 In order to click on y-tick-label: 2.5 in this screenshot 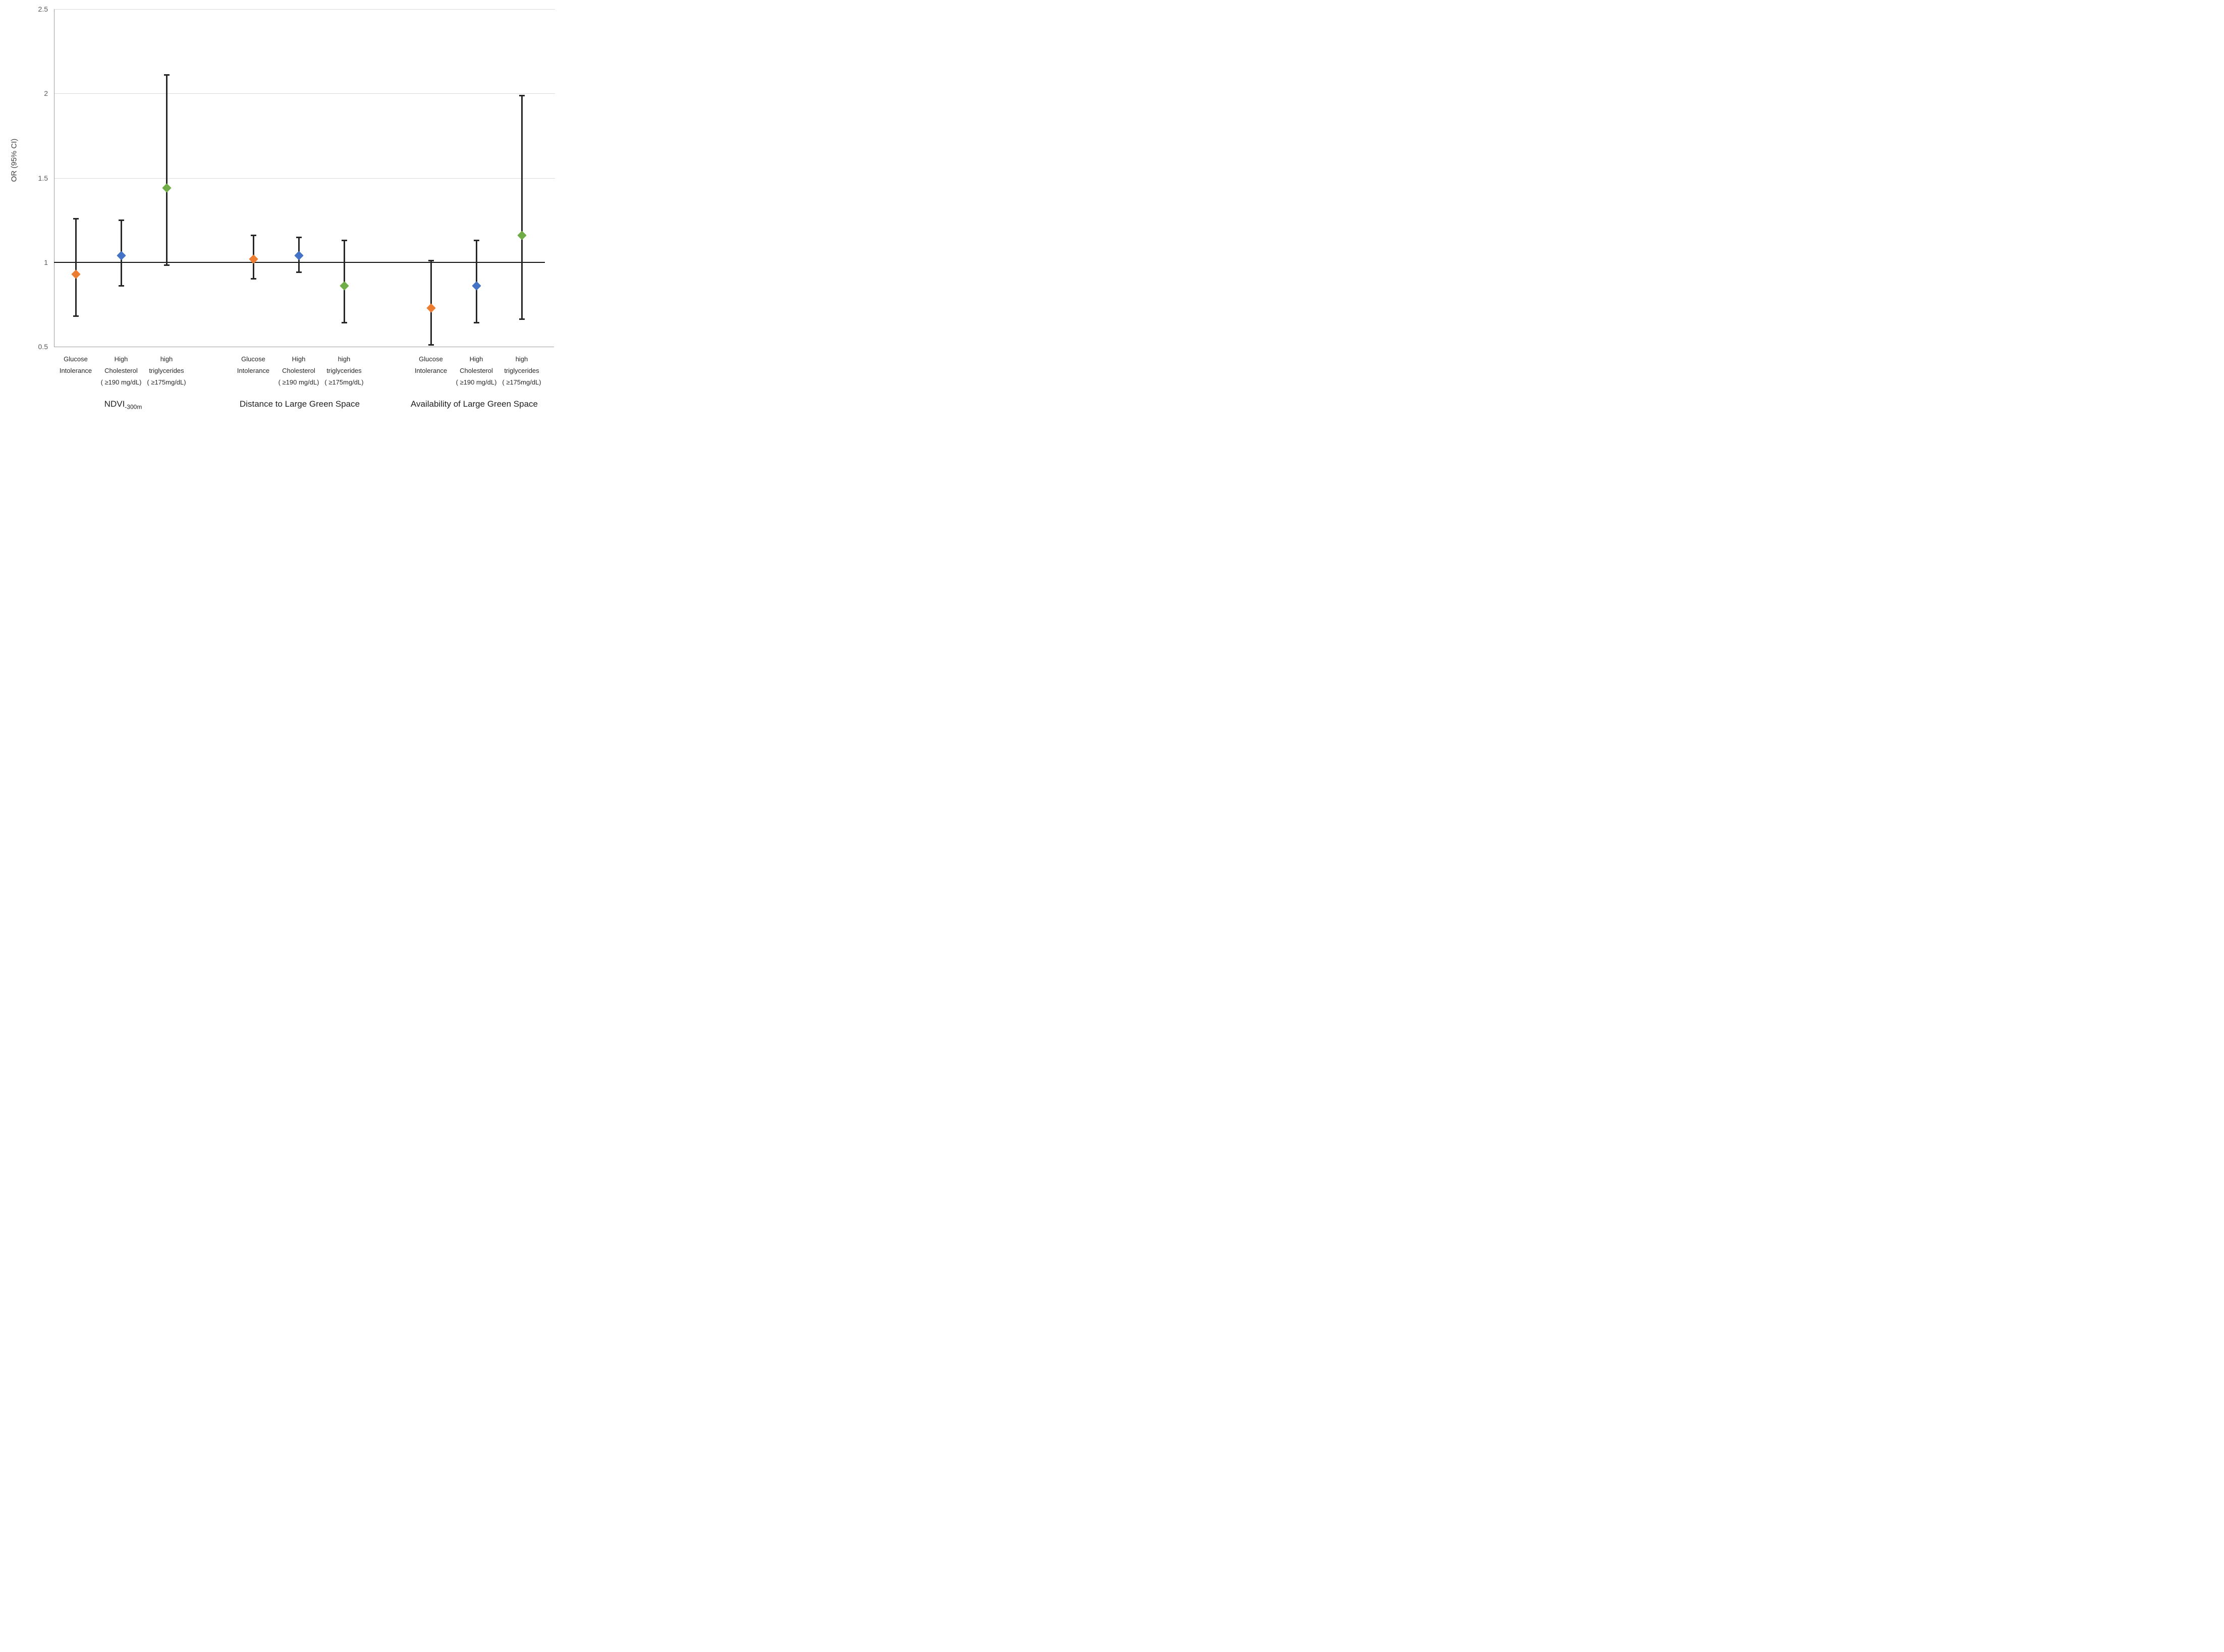, I will do `click(43, 9)`.